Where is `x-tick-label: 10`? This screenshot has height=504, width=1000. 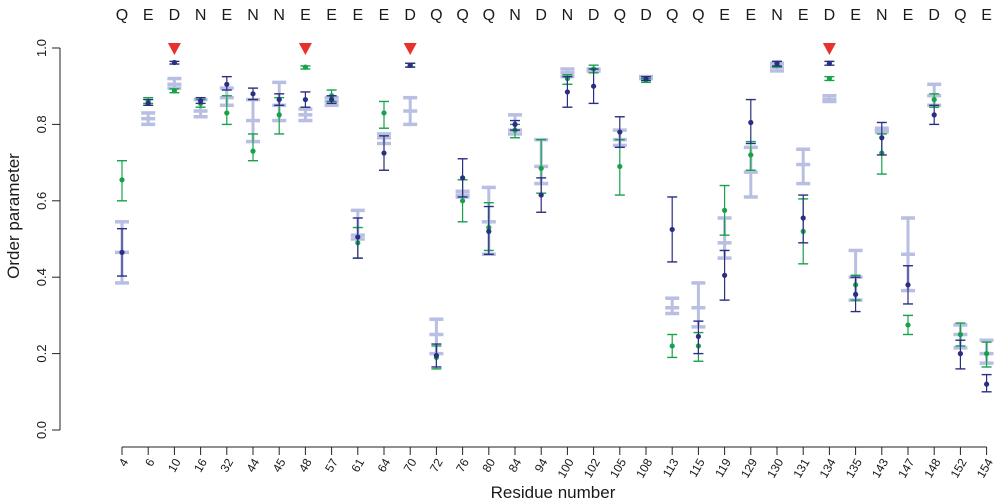 x-tick-label: 10 is located at coordinates (174, 465).